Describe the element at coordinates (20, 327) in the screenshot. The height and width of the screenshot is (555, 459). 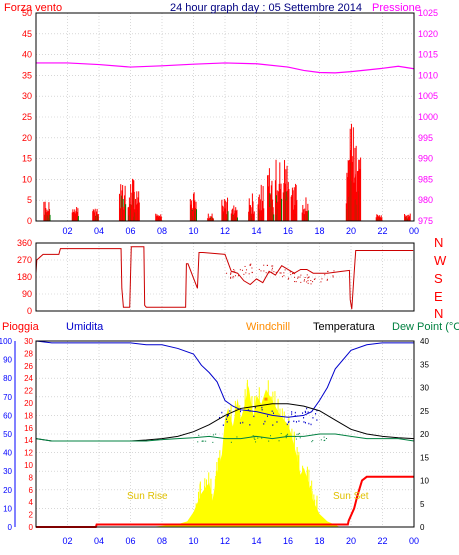
I see `rain-legend: Pioggia` at that location.